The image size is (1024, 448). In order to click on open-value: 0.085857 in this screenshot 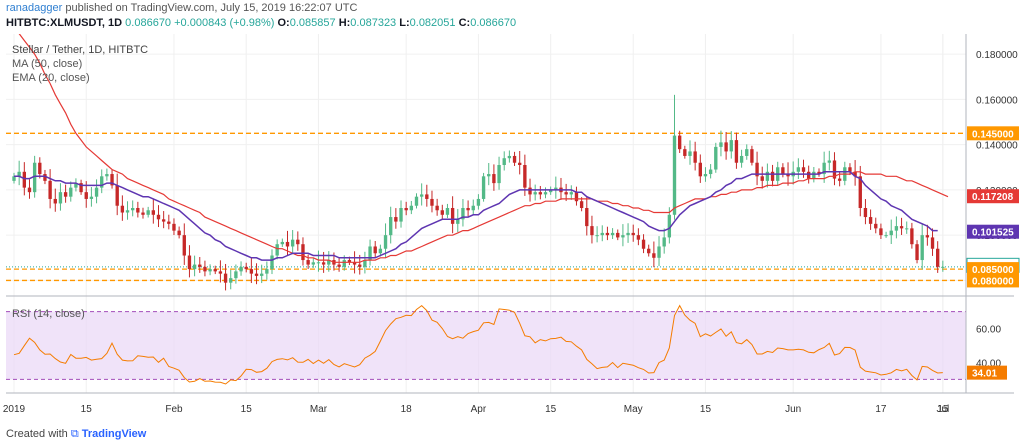, I will do `click(312, 23)`.